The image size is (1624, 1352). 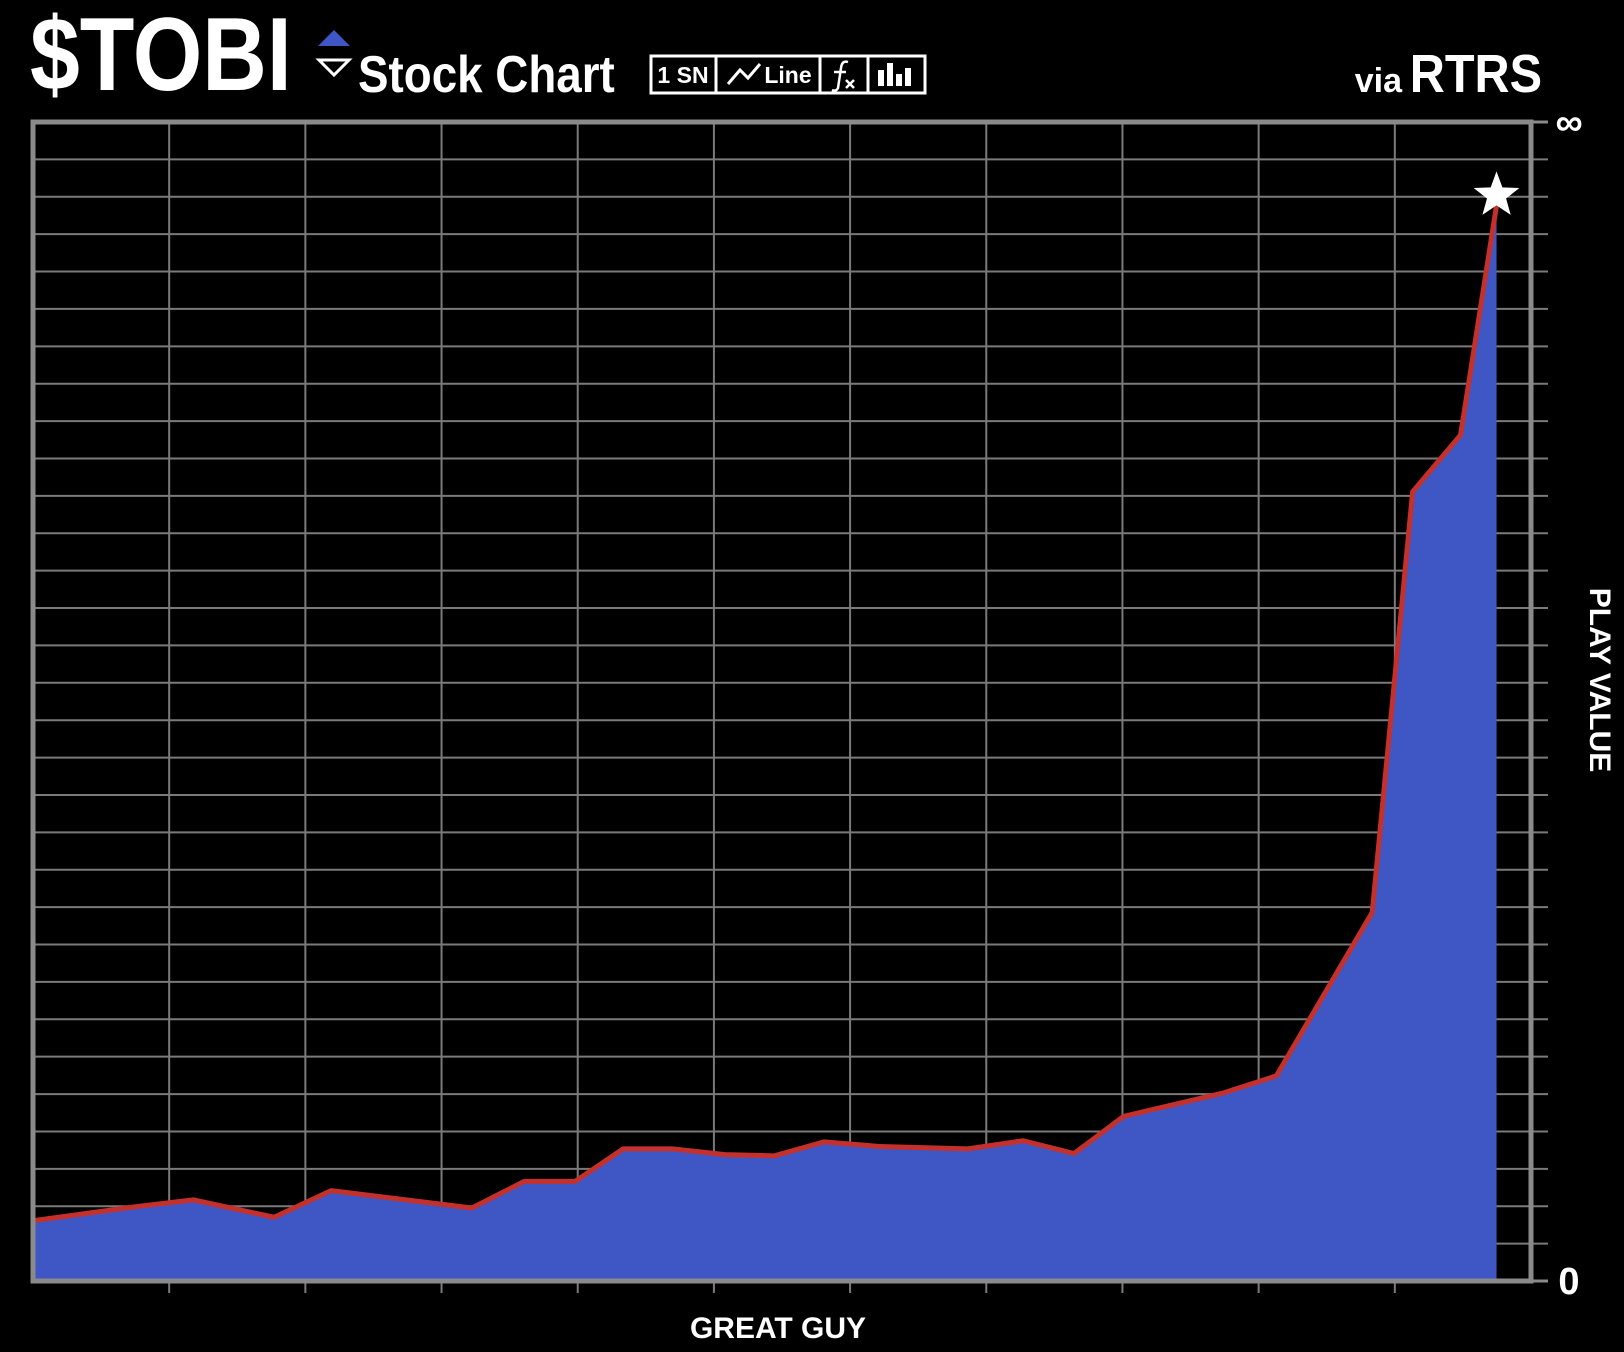 I want to click on toolbar: 1 SN Line, so click(x=788, y=74).